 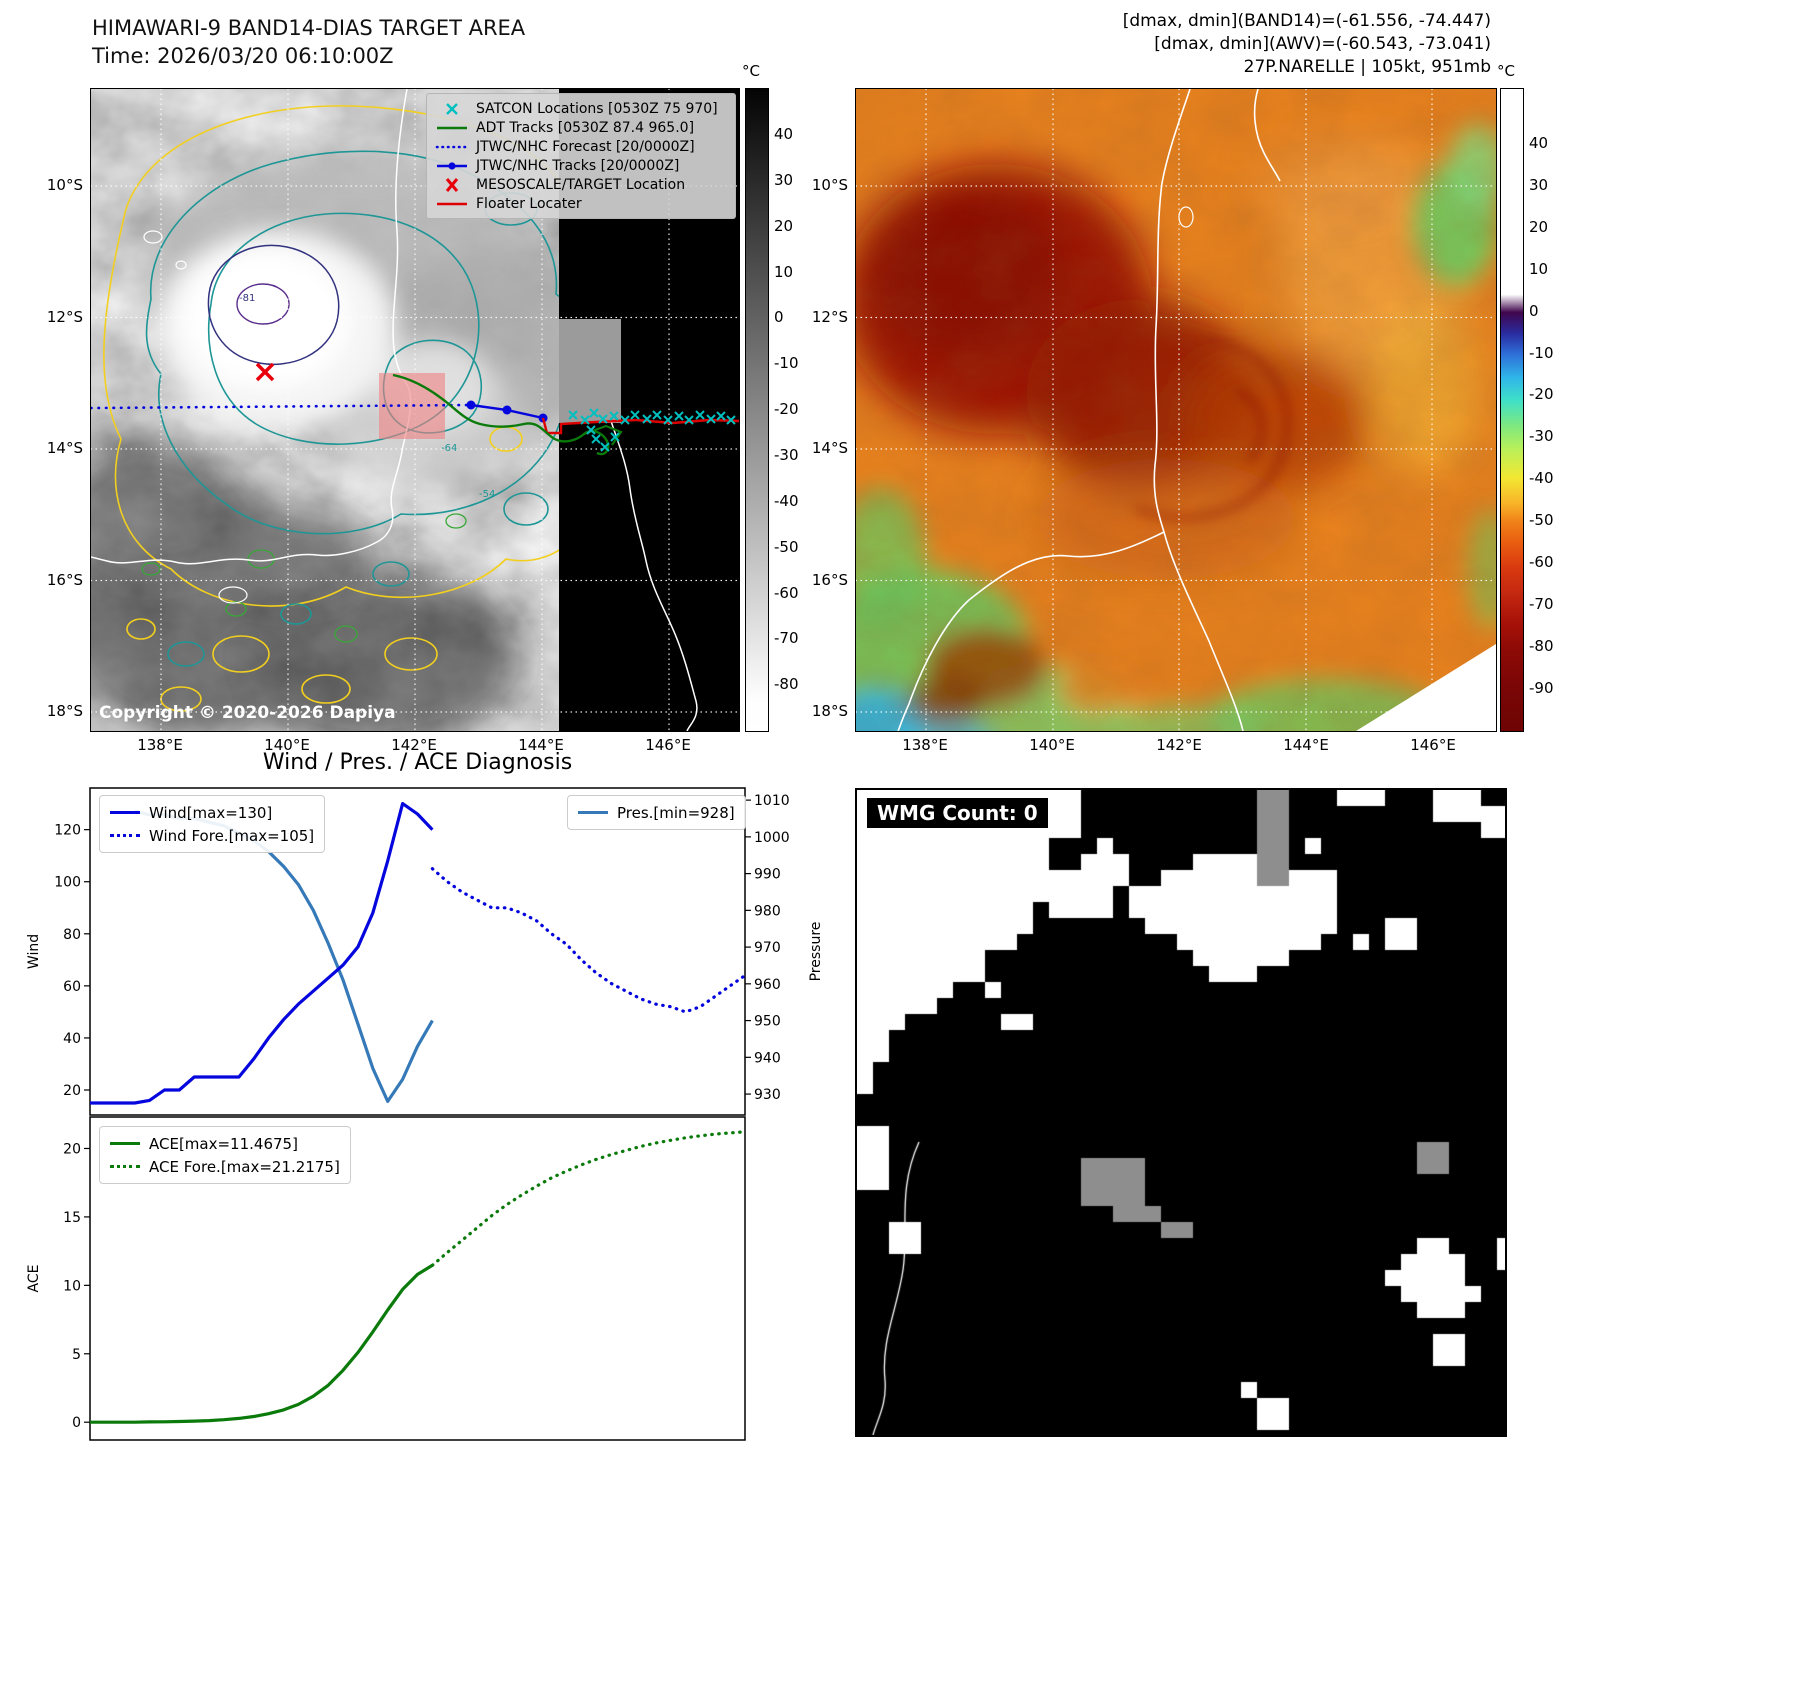 I want to click on wmg-mask-image, so click(x=1181, y=1112).